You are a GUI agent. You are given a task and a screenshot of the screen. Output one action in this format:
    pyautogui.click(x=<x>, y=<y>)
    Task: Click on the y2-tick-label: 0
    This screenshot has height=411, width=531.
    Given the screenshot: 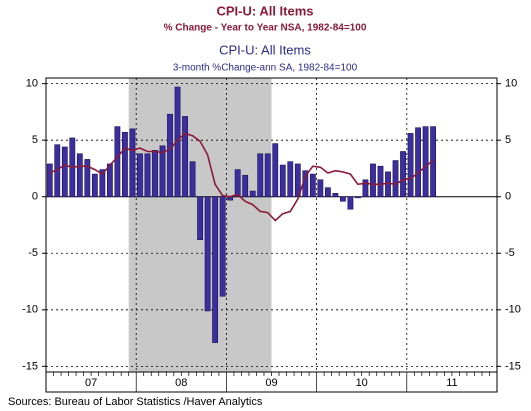 What is the action you would take?
    pyautogui.click(x=508, y=197)
    